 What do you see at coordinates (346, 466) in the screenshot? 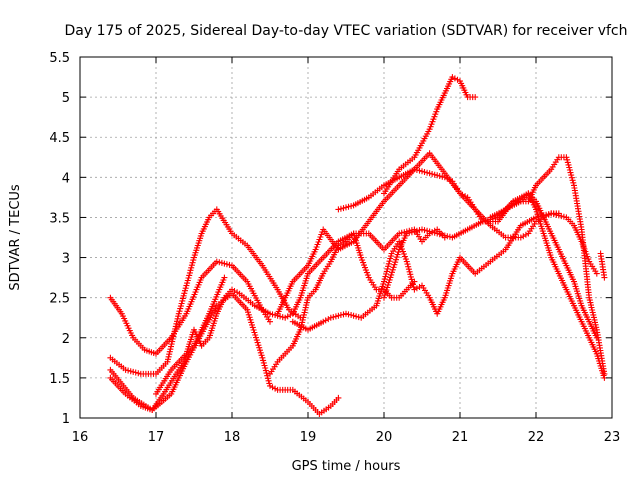
I see `x-axis-title: GPS time / hours` at bounding box center [346, 466].